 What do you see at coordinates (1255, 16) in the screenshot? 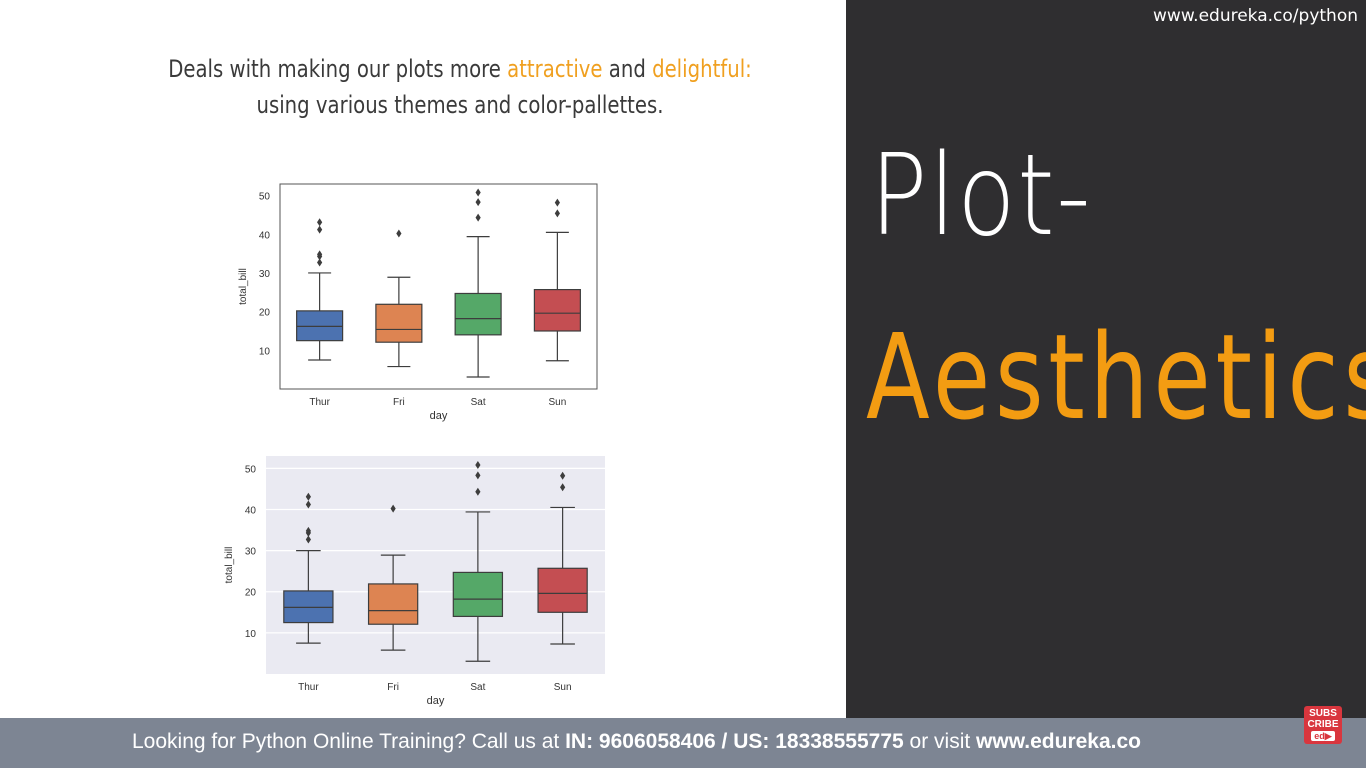
I see `source-url: www.edureka.co/python` at bounding box center [1255, 16].